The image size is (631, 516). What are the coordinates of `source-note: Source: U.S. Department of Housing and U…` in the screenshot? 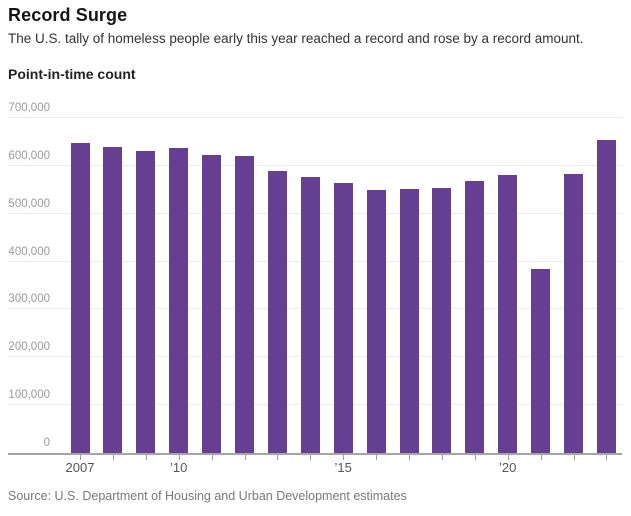 It's located at (207, 496).